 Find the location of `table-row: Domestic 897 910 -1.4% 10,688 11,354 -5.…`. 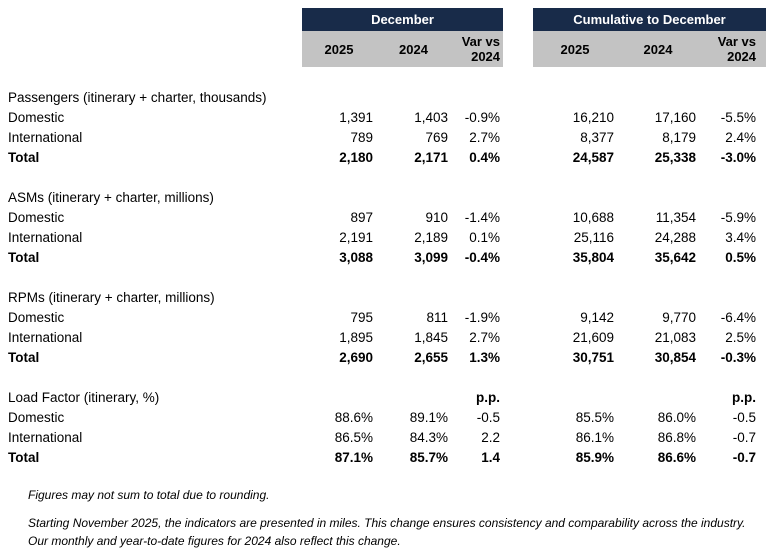

table-row: Domestic 897 910 -1.4% 10,688 11,354 -5.… is located at coordinates (383, 217).